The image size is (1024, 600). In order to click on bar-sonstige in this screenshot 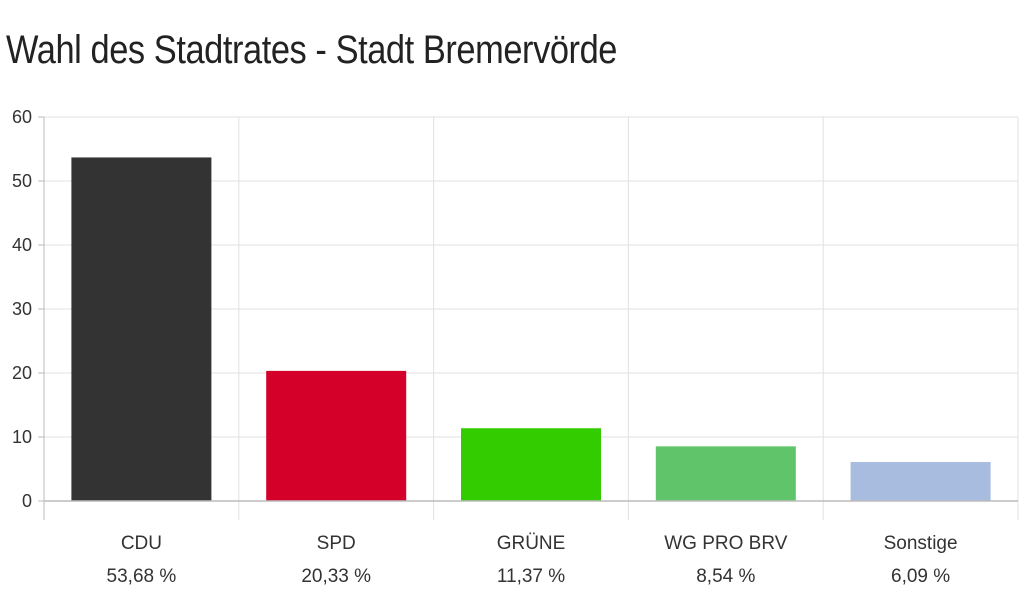, I will do `click(920, 481)`.